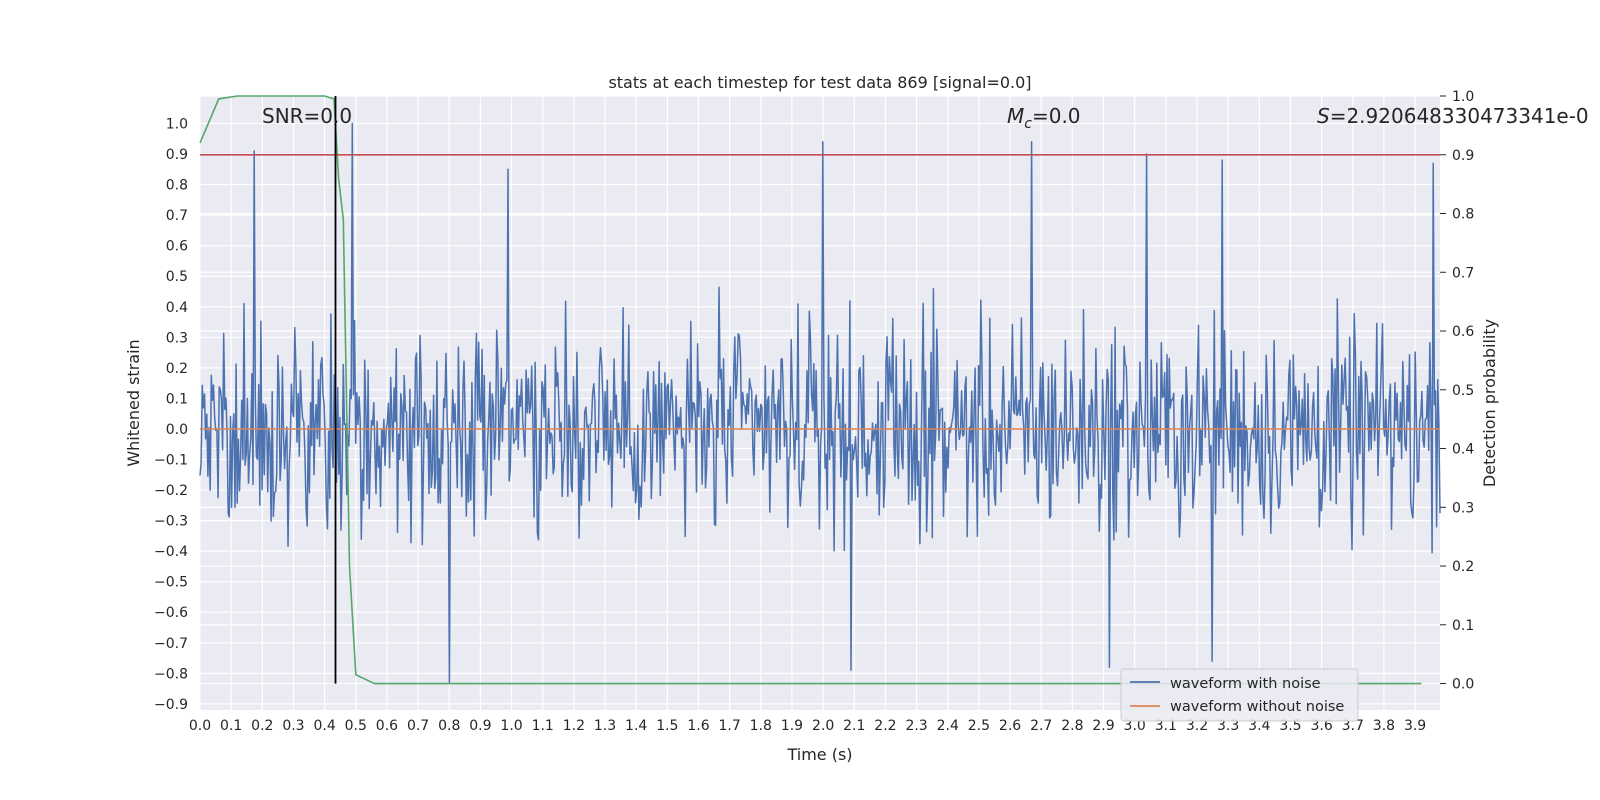 Image resolution: width=1600 pixels, height=800 pixels. I want to click on x-tick-label: 1.6, so click(698, 726).